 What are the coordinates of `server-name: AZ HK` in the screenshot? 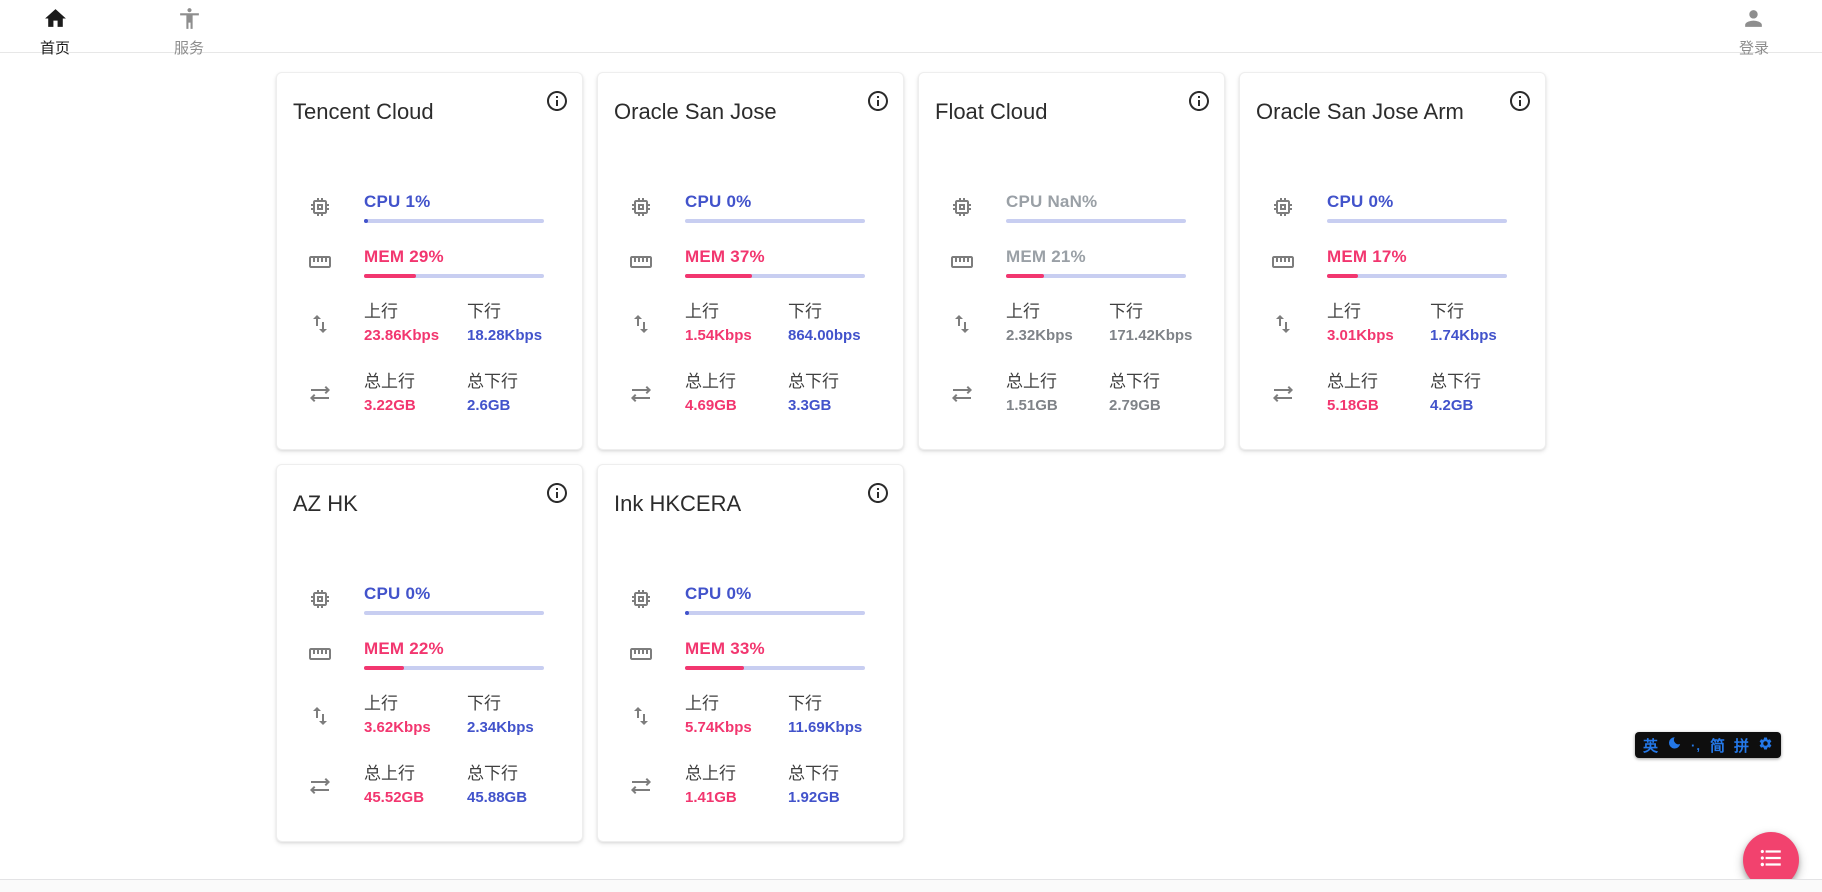 It's located at (325, 503).